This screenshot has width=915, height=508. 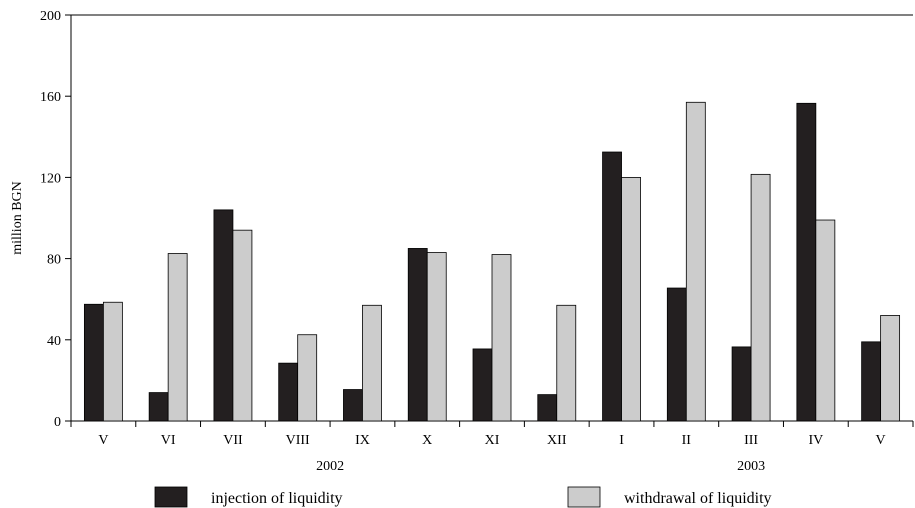 What do you see at coordinates (57, 422) in the screenshot?
I see `y-tick-label: 0` at bounding box center [57, 422].